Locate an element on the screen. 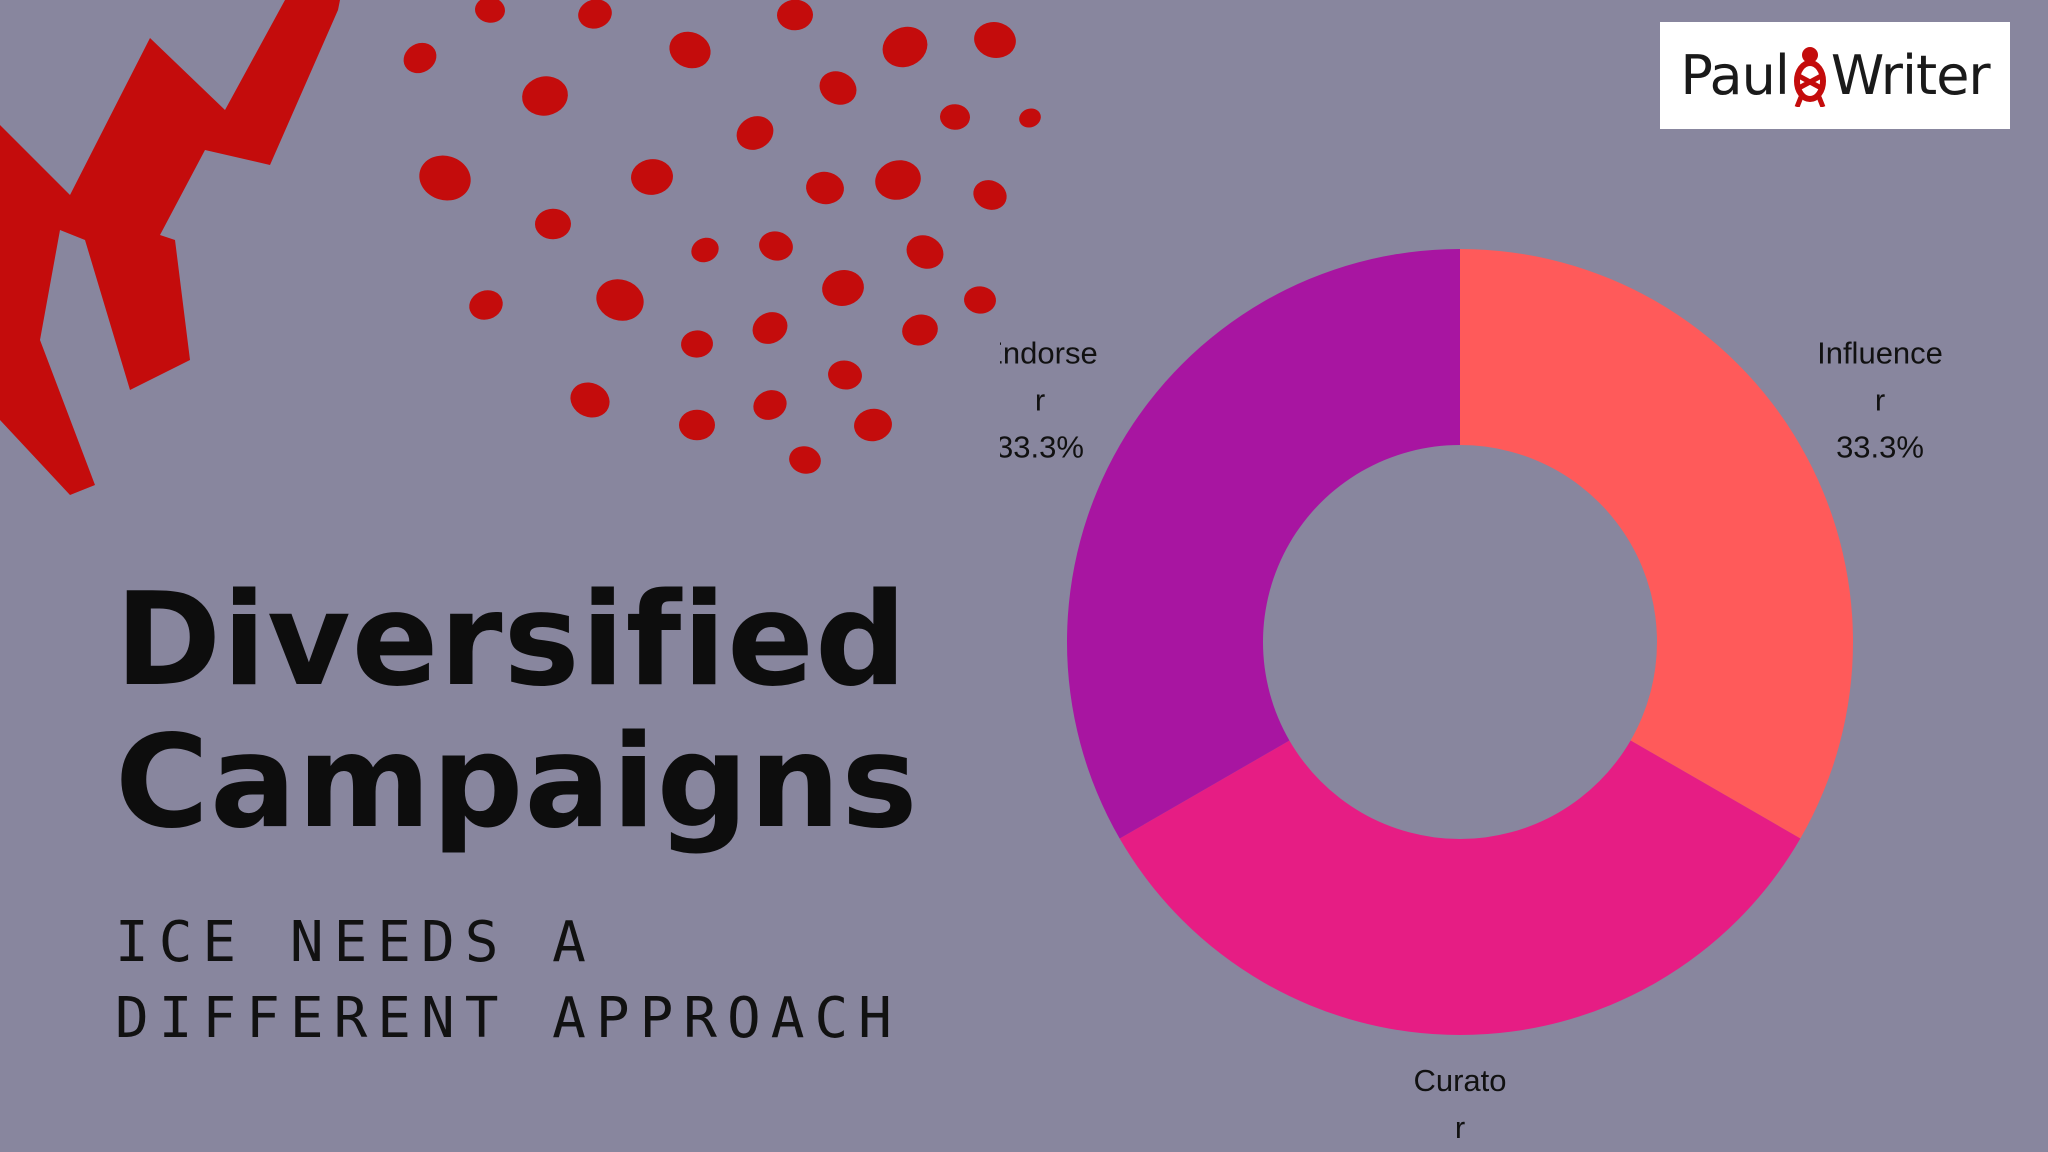  slice-name-label: Curato is located at coordinates (1459, 1080).